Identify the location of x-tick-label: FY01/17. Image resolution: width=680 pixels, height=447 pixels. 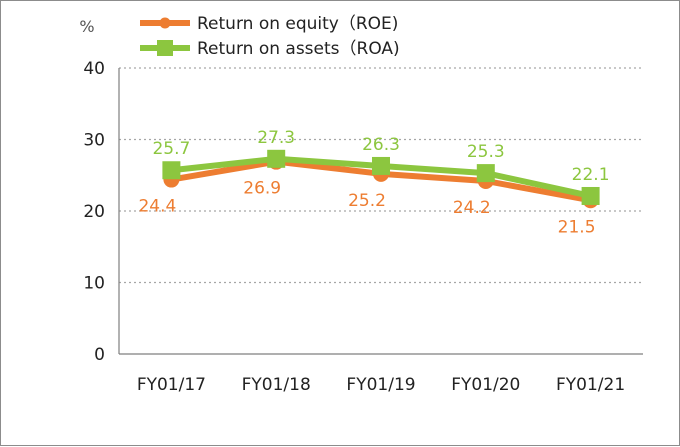
(171, 385).